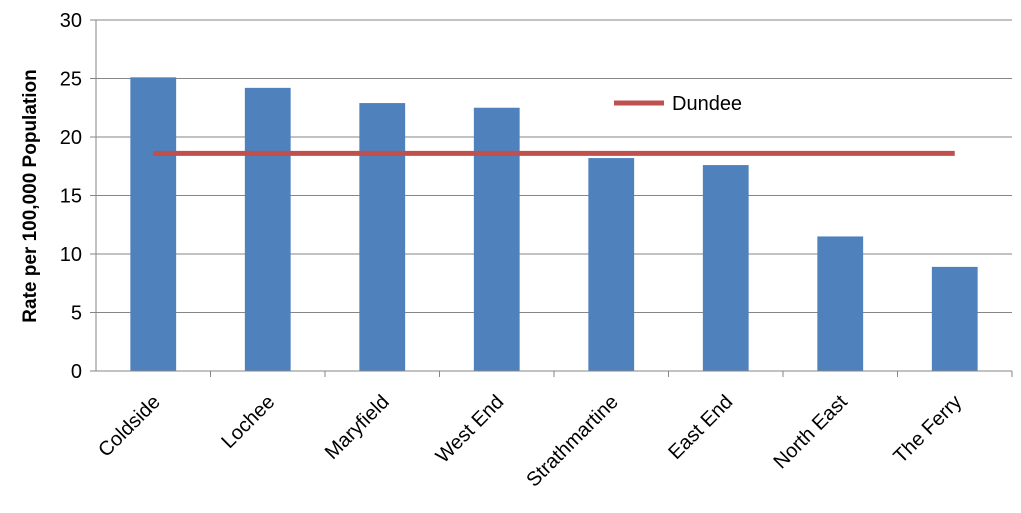  What do you see at coordinates (153, 224) in the screenshot?
I see `bar-coldside` at bounding box center [153, 224].